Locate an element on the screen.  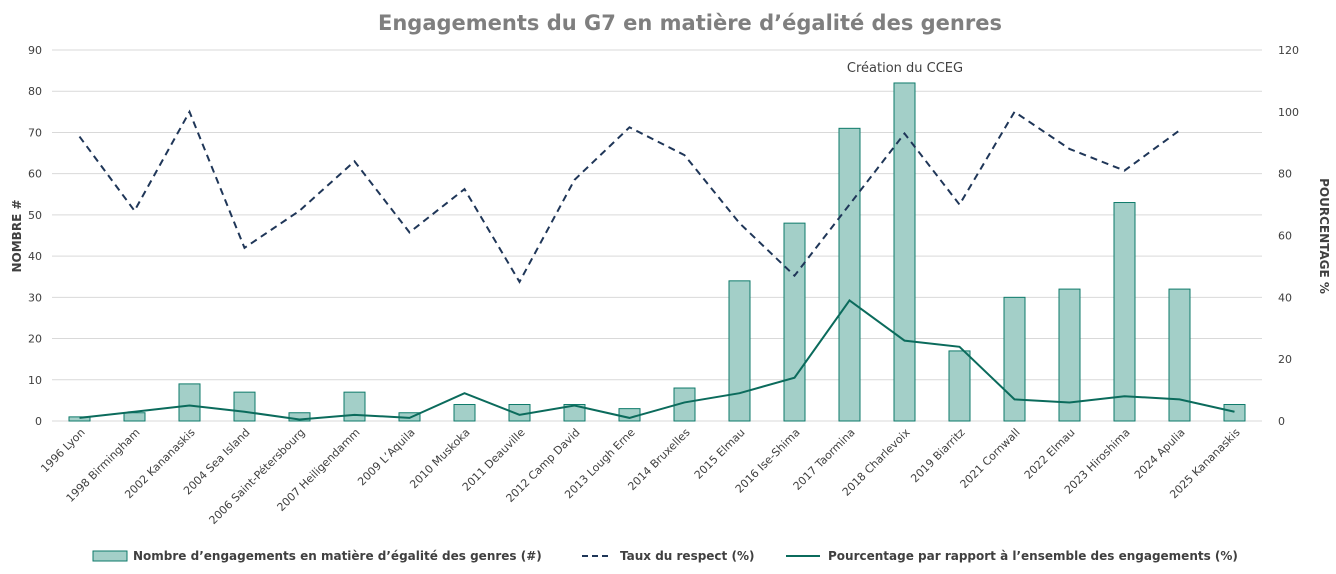
y-tick-label: 20 is located at coordinates (35, 339).